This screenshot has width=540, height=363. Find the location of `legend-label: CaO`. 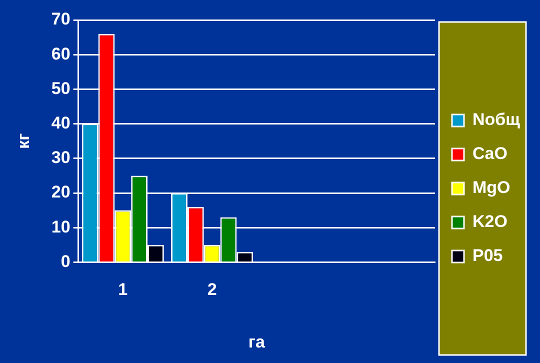

legend-label: CaO is located at coordinates (490, 154).